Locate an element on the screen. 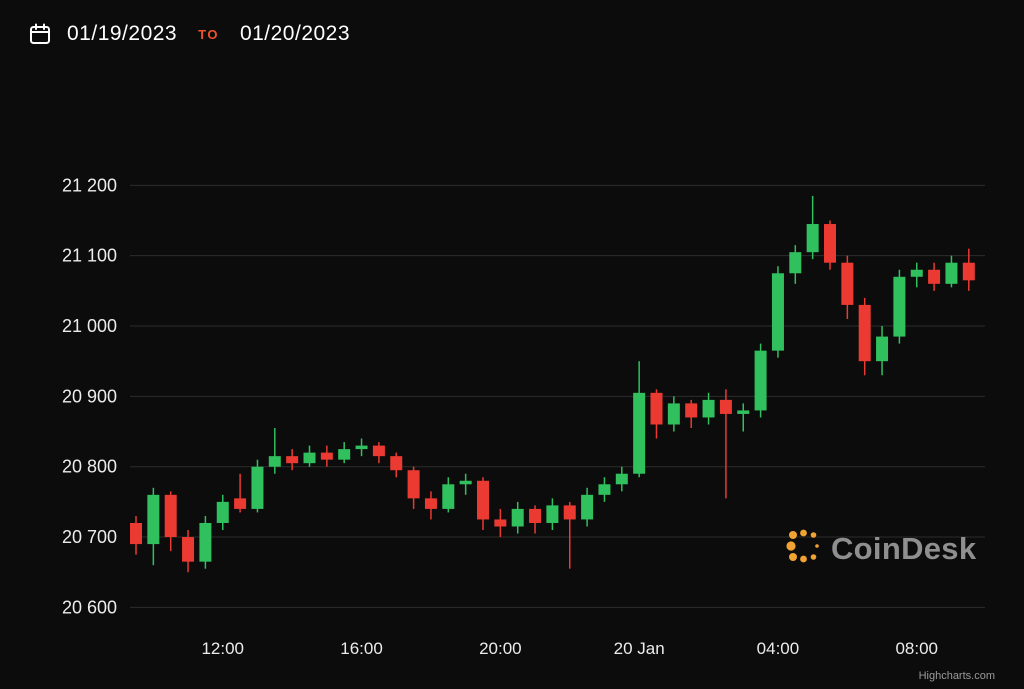 The height and width of the screenshot is (689, 1024). x-axis-label: 20 Jan is located at coordinates (639, 648).